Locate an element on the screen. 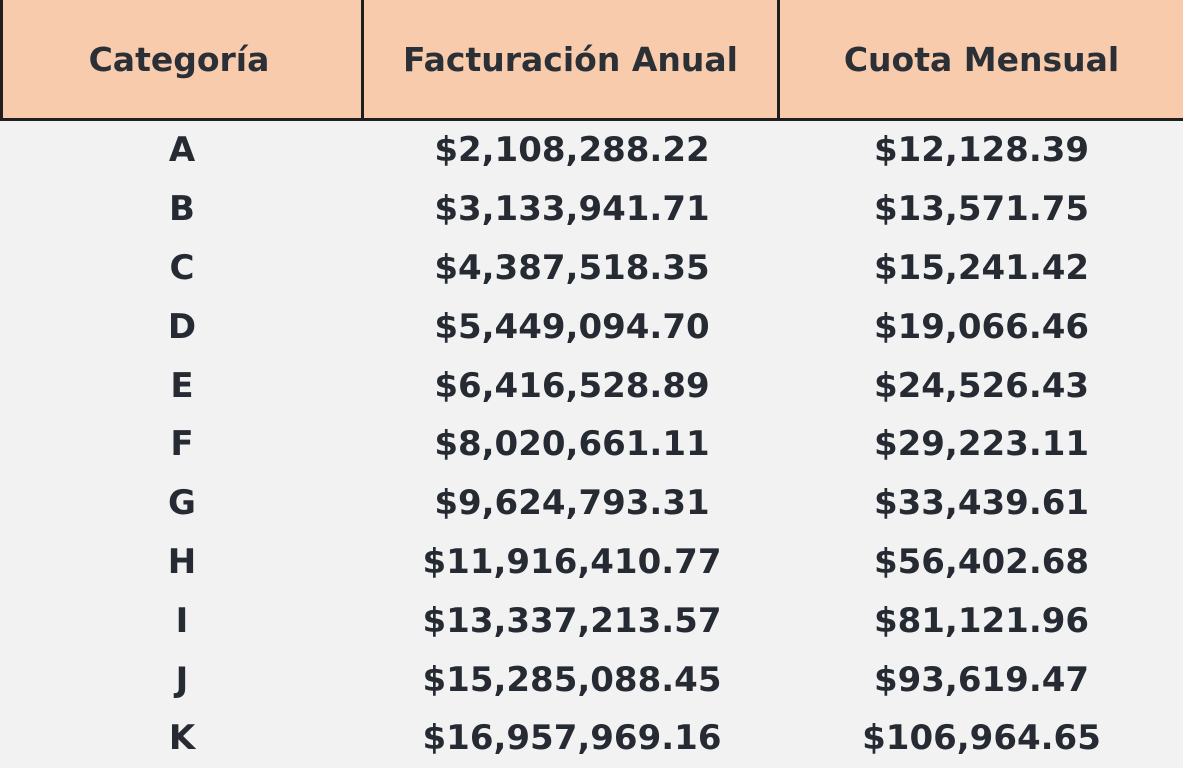 Image resolution: width=1183 pixels, height=768 pixels. table-row: C $4,387,518.35 $15,241.42 is located at coordinates (591, 268).